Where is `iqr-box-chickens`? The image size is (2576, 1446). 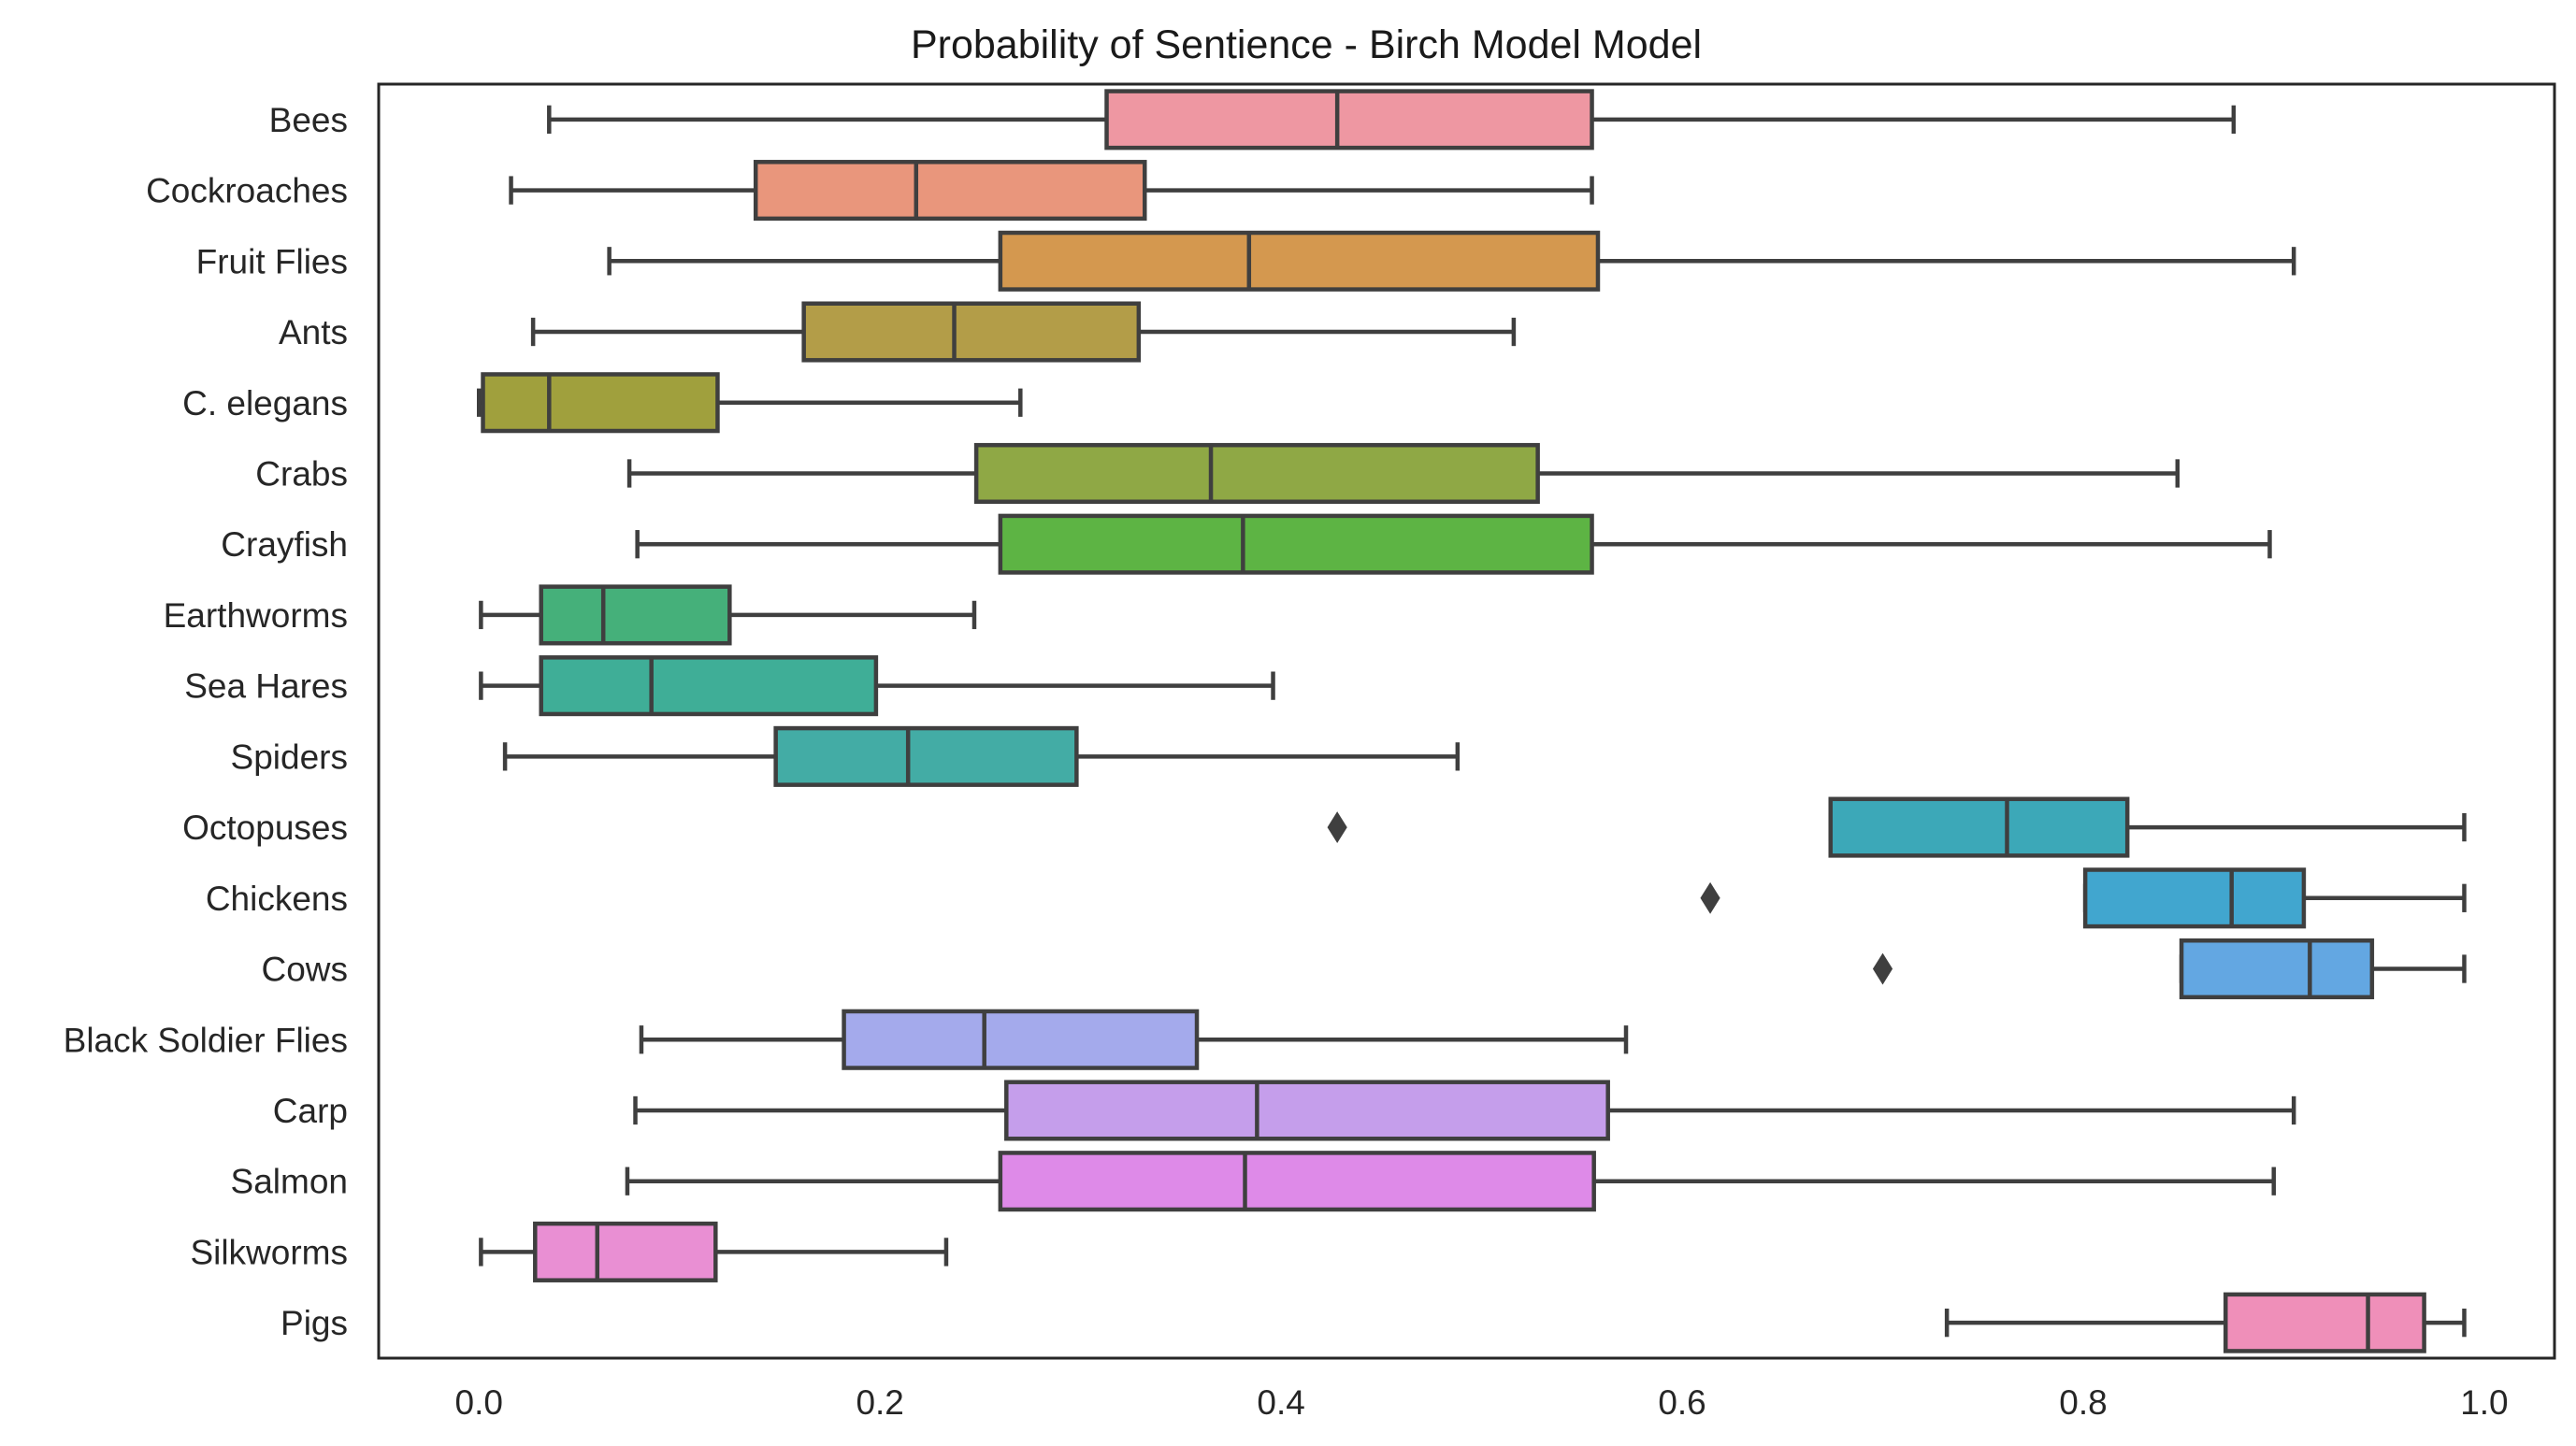
iqr-box-chickens is located at coordinates (2194, 898).